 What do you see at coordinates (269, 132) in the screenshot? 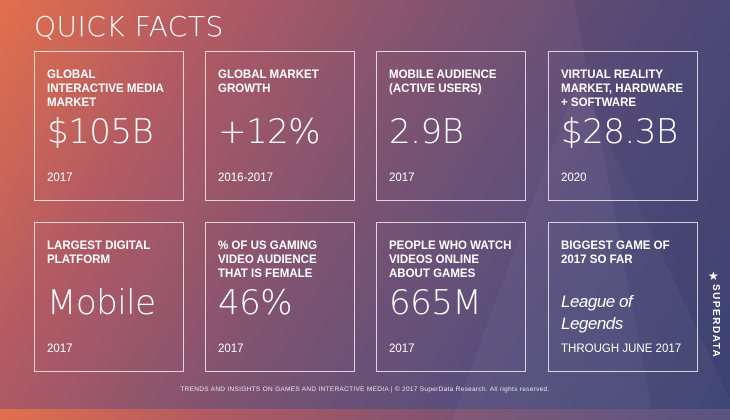
I see `card-value: +12%` at bounding box center [269, 132].